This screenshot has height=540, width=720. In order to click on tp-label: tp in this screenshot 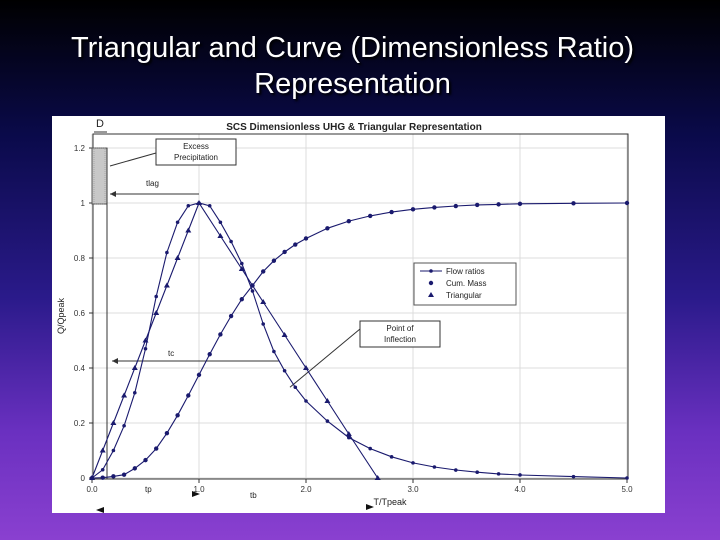, I will do `click(148, 489)`.